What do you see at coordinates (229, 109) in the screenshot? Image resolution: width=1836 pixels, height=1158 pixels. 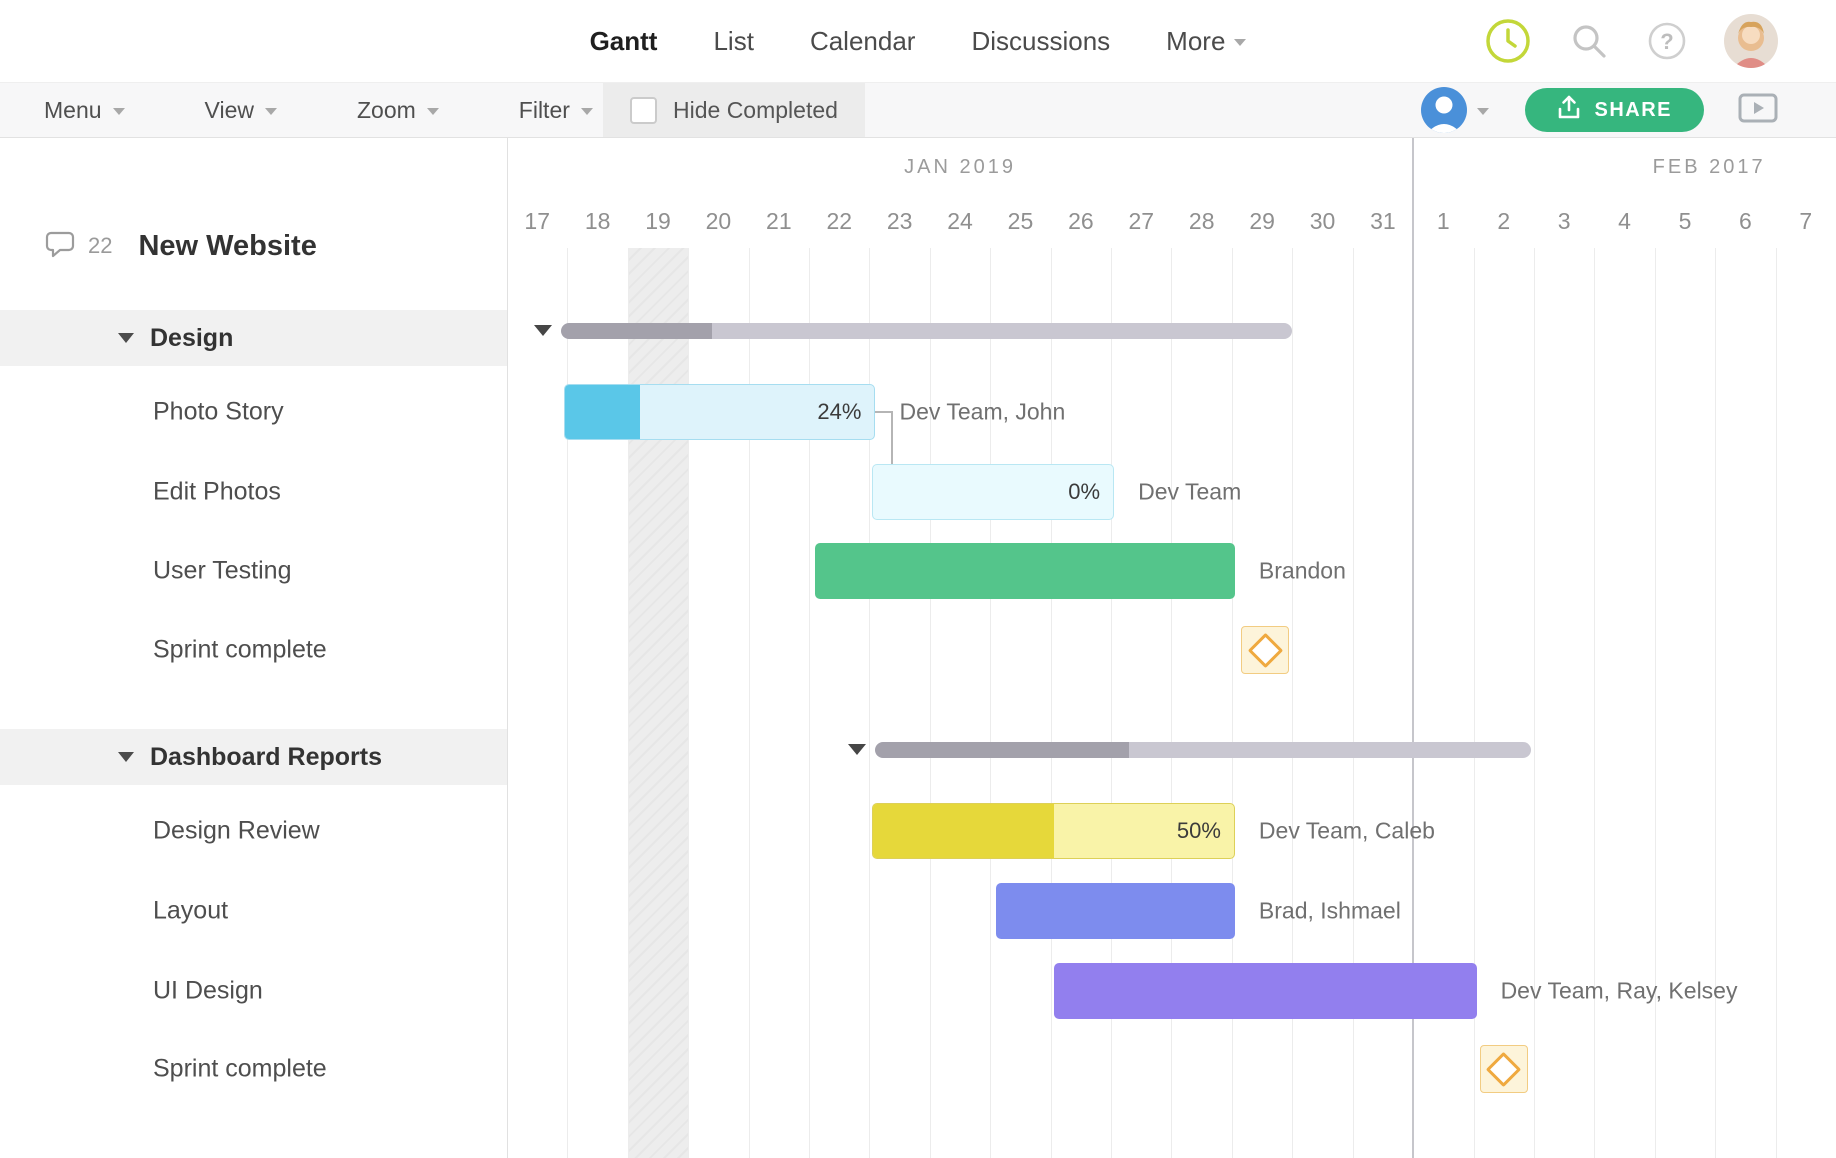 I see `menu-label: View` at bounding box center [229, 109].